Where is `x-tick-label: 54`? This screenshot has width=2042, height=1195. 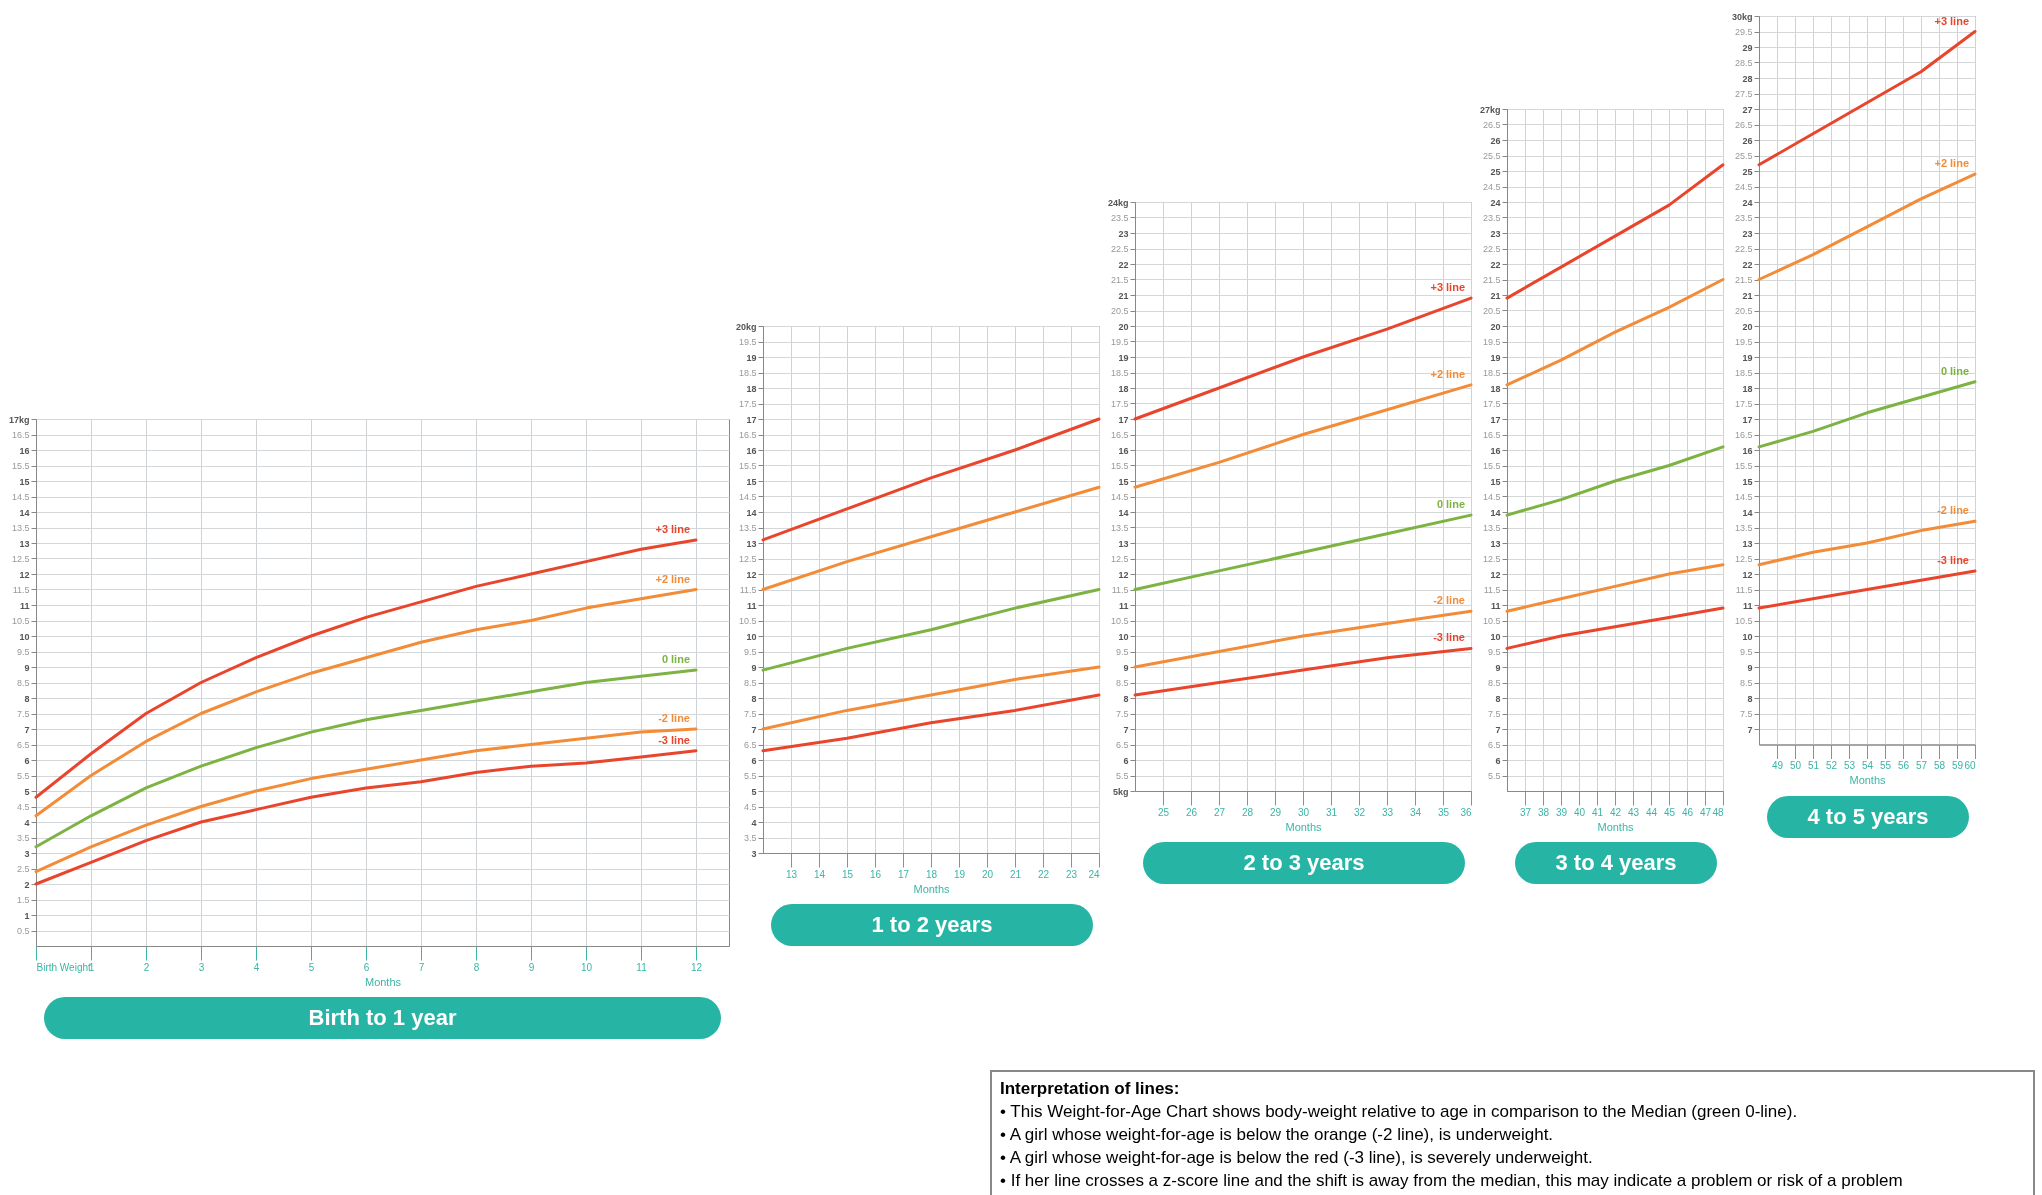
x-tick-label: 54 is located at coordinates (1867, 765).